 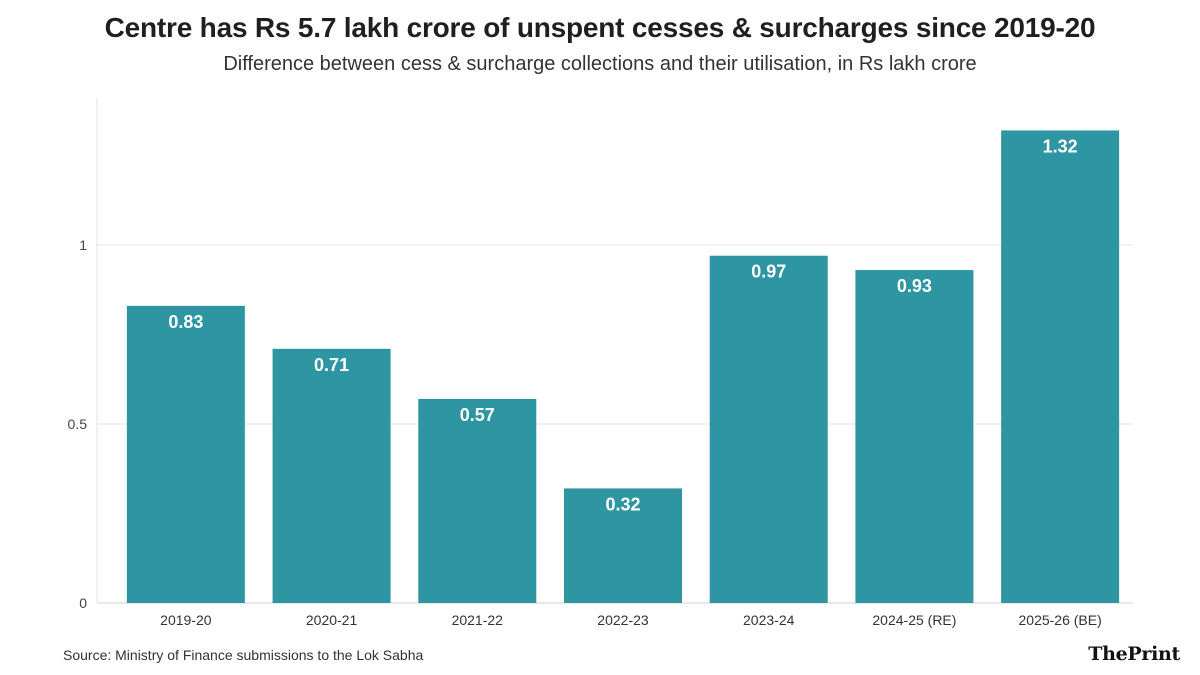 What do you see at coordinates (78, 424) in the screenshot?
I see `y-tick-label: 0.5` at bounding box center [78, 424].